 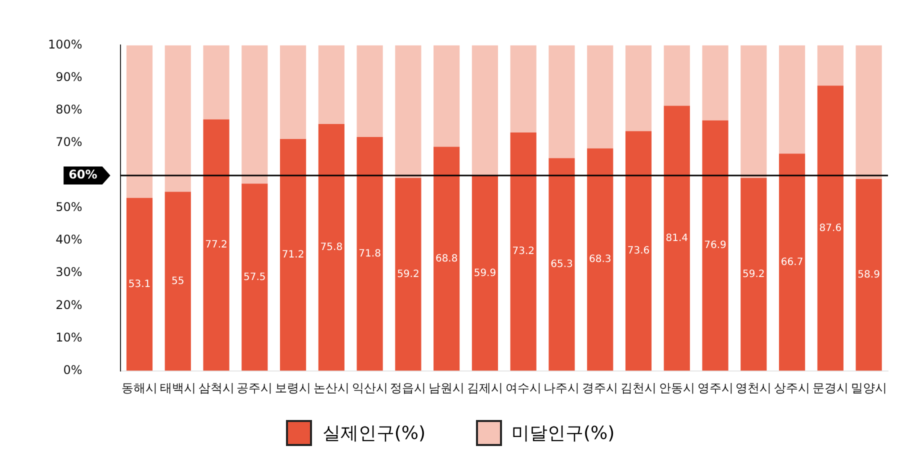 I want to click on data-label: 87.6, so click(x=830, y=228).